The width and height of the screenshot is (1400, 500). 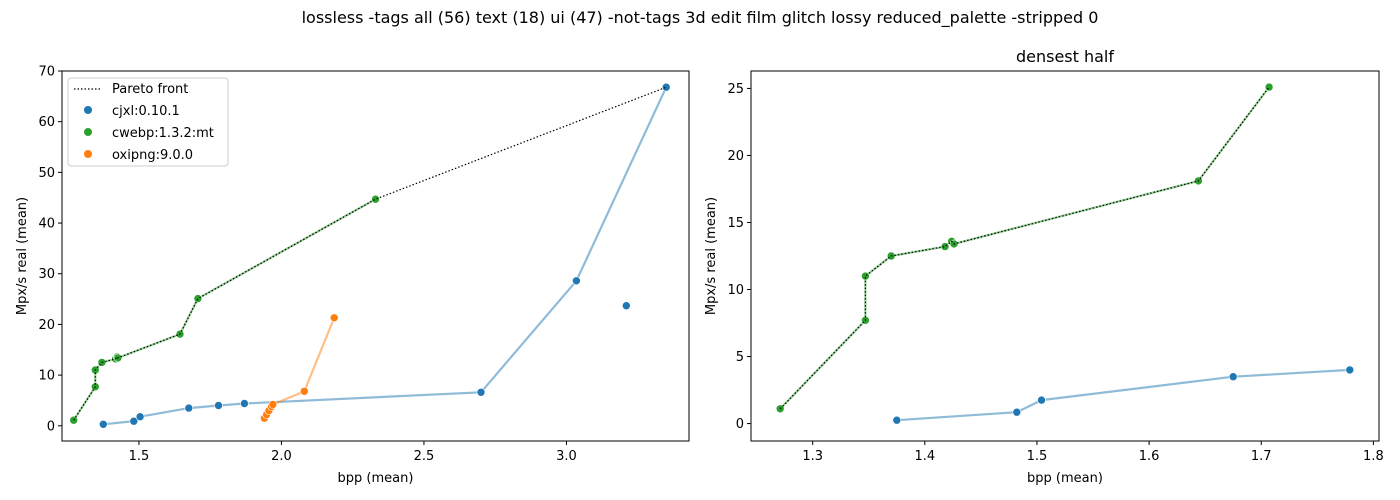 I want to click on left-x-tick-label: 2.0, so click(x=281, y=456).